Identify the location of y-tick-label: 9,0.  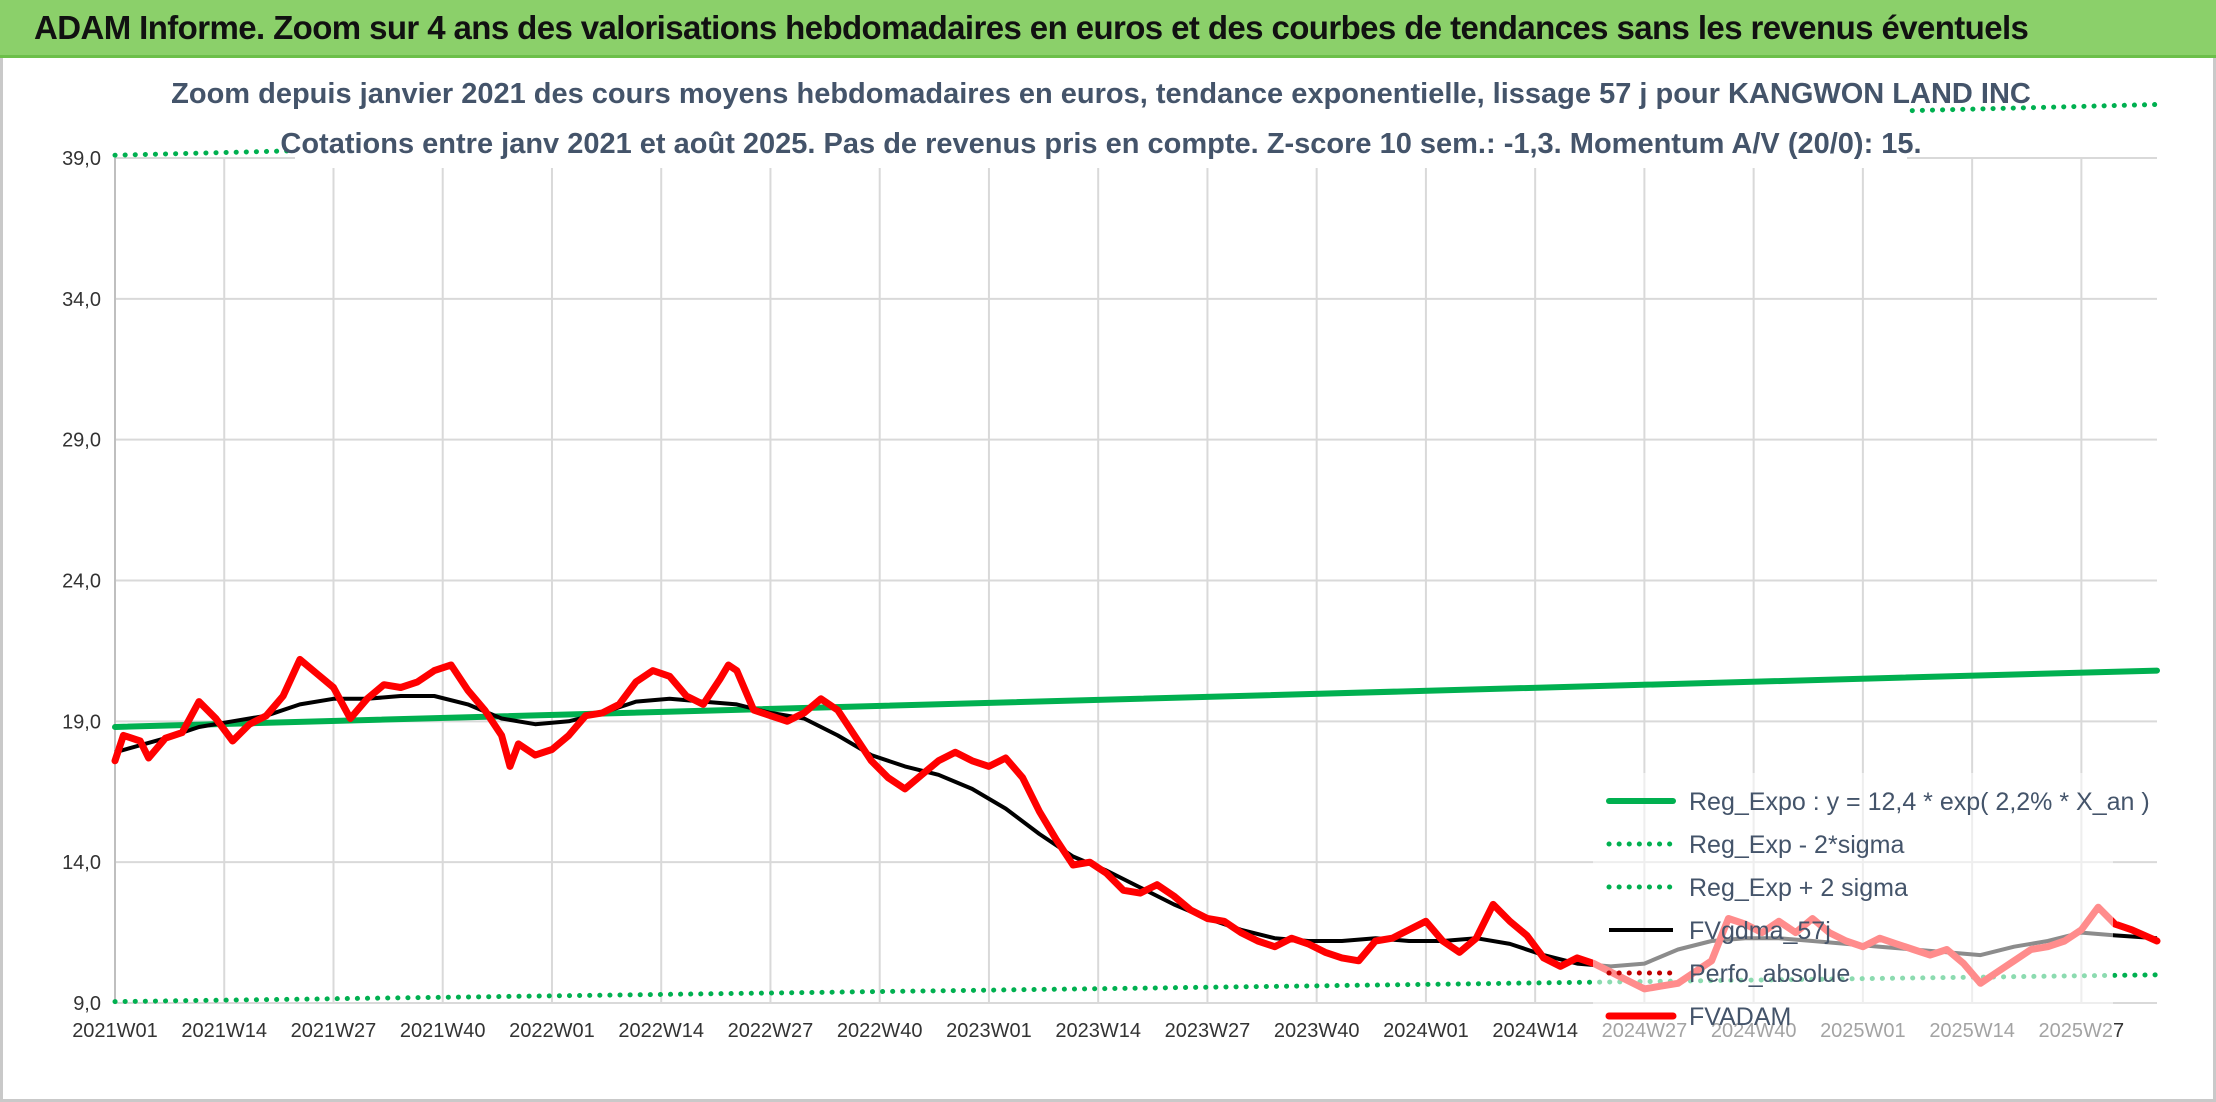
(87, 1004).